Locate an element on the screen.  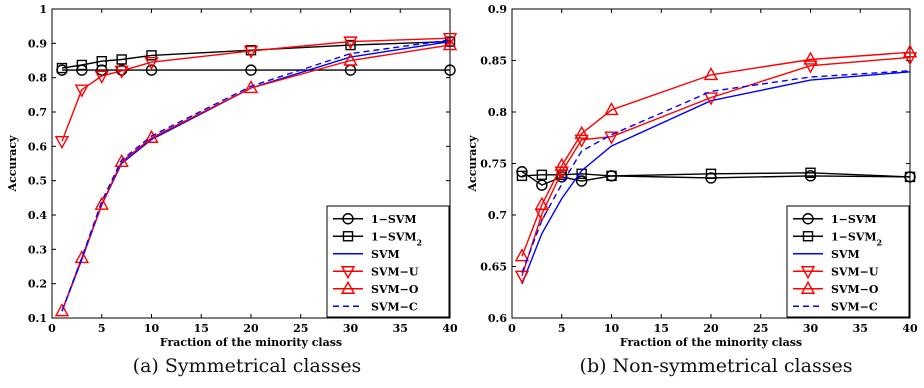
y-tick-label: 0.85 is located at coordinates (493, 61).